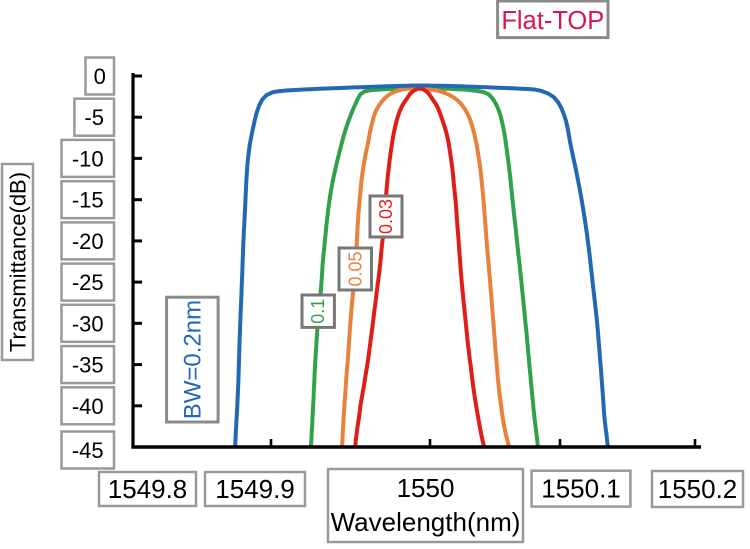 Image resolution: width=750 pixels, height=549 pixels. Describe the element at coordinates (18, 262) in the screenshot. I see `svg-text: Transmittance(dB)` at that location.